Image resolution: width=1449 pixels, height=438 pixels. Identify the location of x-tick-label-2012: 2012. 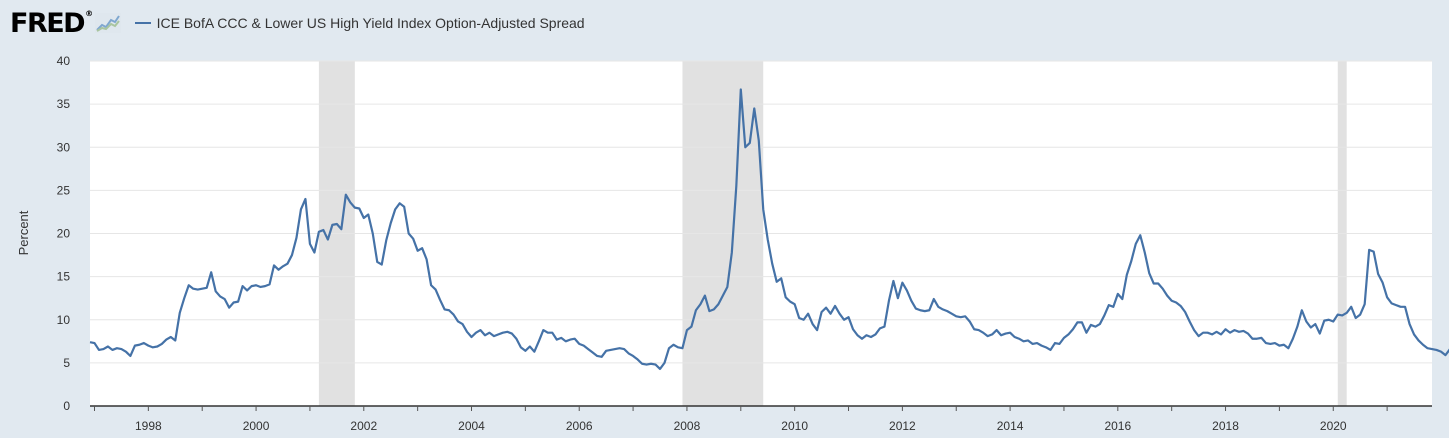
(902, 426).